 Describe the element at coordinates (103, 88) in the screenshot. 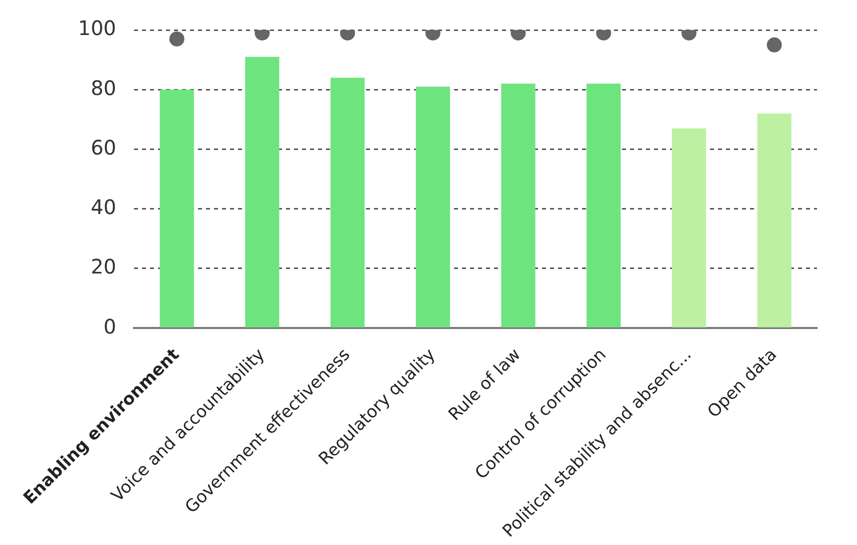

I see `y-tick-label: 80` at that location.